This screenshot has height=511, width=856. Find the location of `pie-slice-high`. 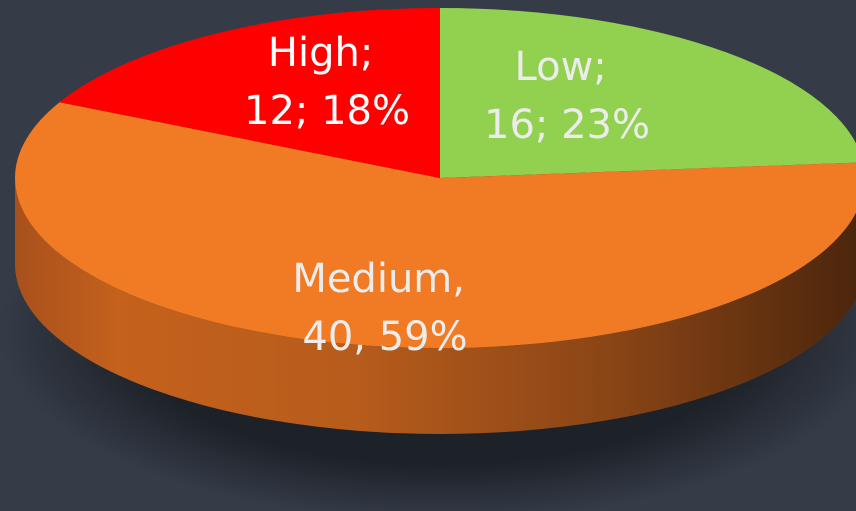

pie-slice-high is located at coordinates (249, 93).